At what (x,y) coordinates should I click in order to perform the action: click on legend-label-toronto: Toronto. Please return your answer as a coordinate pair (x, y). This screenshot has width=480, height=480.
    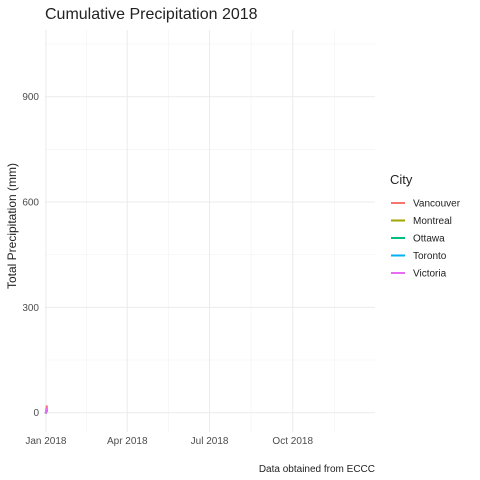
    Looking at the image, I should click on (430, 256).